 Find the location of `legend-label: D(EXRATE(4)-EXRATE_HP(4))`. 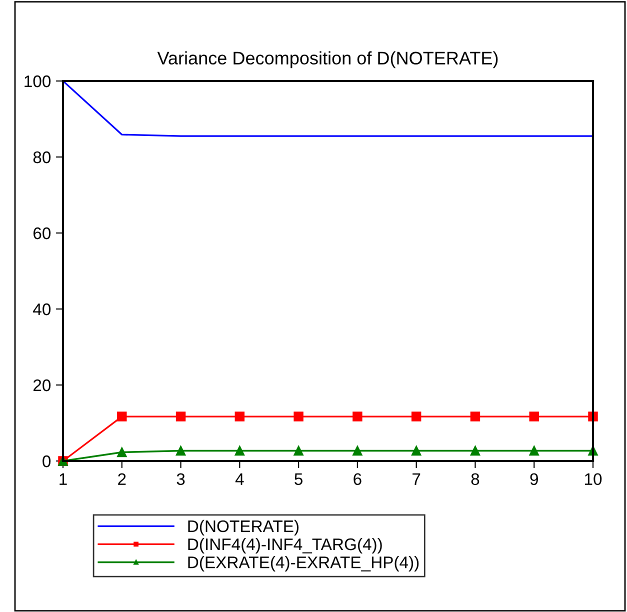

legend-label: D(EXRATE(4)-EXRATE_HP(4)) is located at coordinates (303, 564).